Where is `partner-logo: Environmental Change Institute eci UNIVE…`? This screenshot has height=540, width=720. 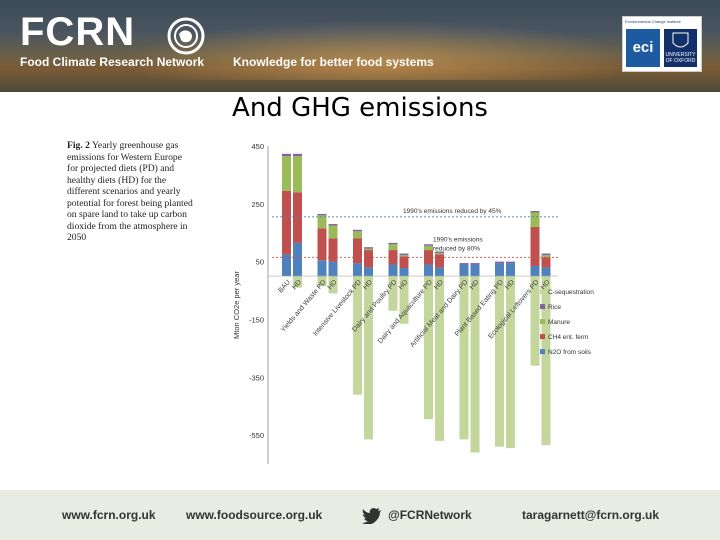 partner-logo: Environmental Change Institute eci UNIVE… is located at coordinates (662, 44).